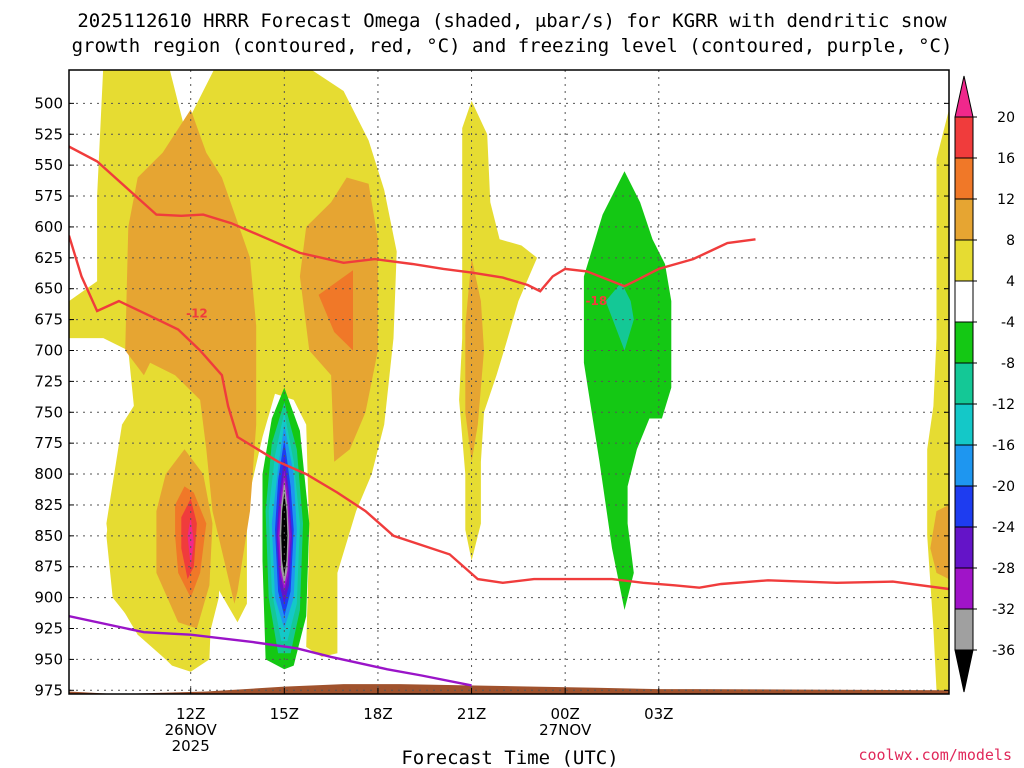  I want to click on x-tick-label: 03Z, so click(658, 714).